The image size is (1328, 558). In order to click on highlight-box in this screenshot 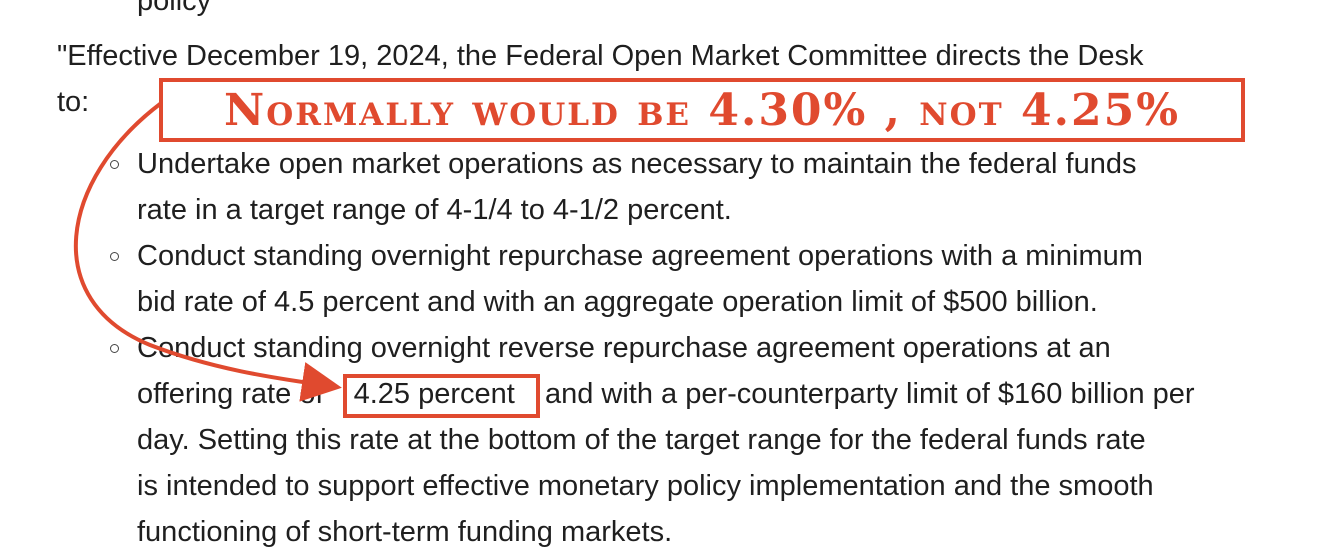, I will do `click(441, 396)`.